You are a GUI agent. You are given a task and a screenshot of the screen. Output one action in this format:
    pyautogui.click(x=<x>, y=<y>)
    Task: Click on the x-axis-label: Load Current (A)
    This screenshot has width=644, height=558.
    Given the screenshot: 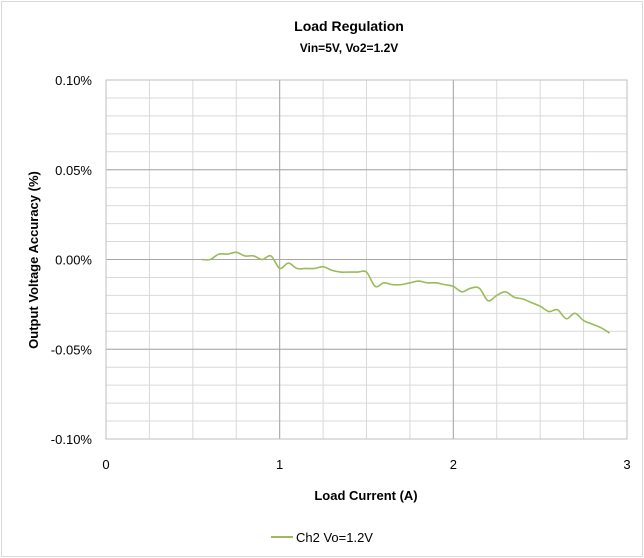 What is the action you would take?
    pyautogui.click(x=365, y=495)
    